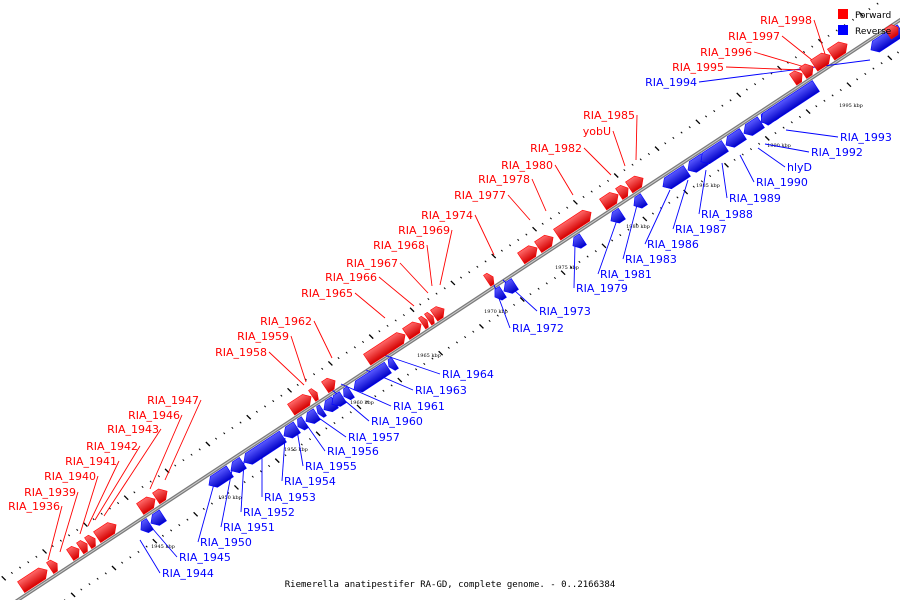 The width and height of the screenshot is (900, 600). I want to click on gene-label: RIA_1980, so click(527, 165).